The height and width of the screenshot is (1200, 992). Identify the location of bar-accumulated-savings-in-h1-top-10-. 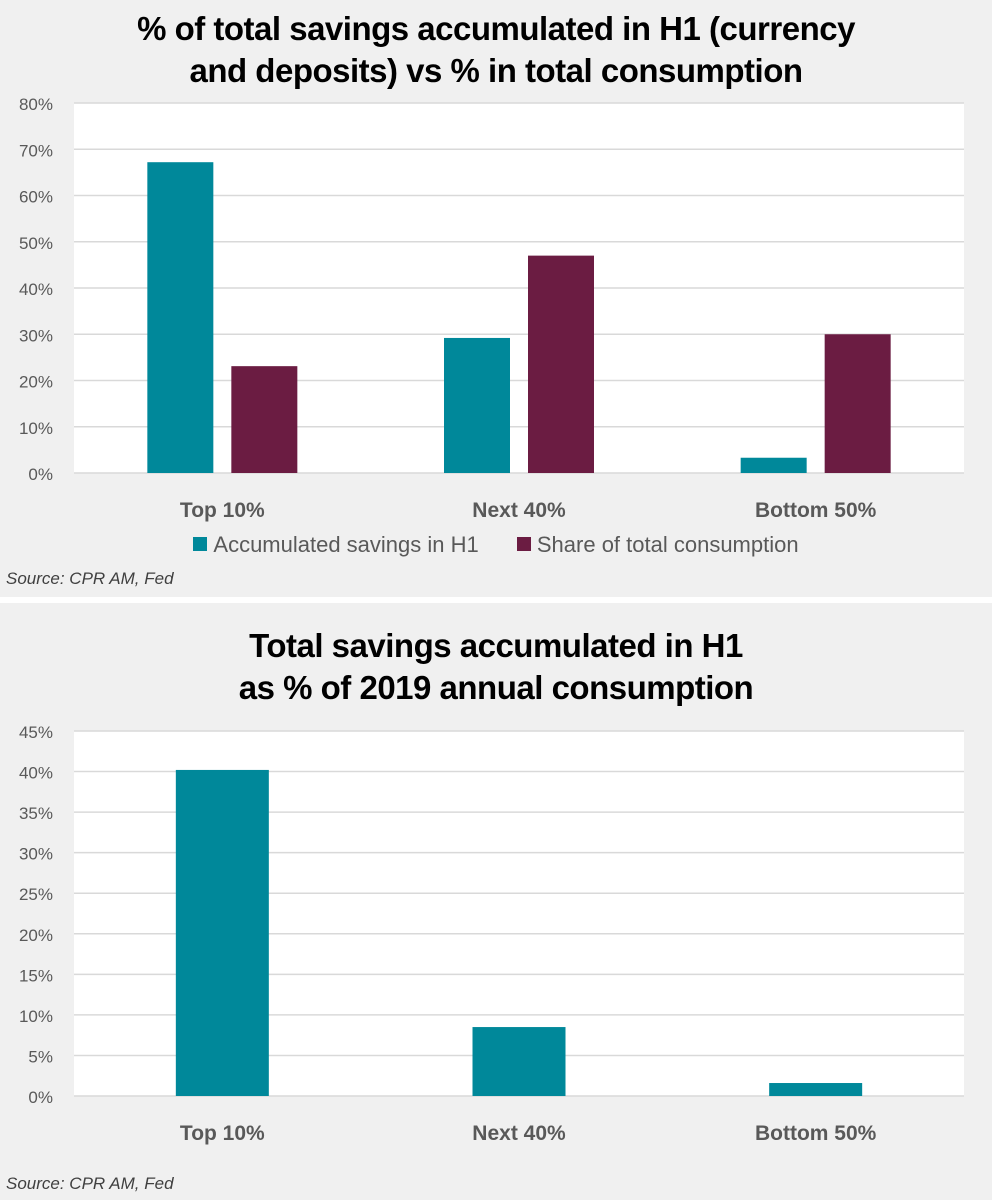
(180, 317).